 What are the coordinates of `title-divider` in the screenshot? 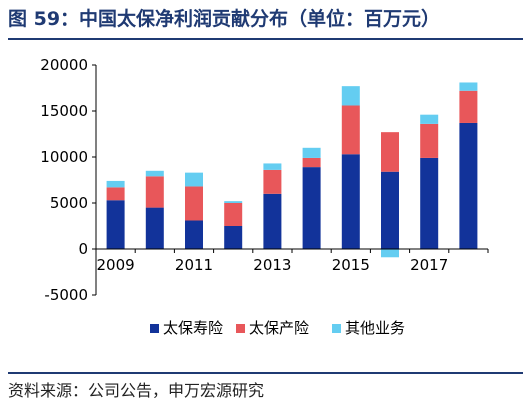 It's located at (265, 39).